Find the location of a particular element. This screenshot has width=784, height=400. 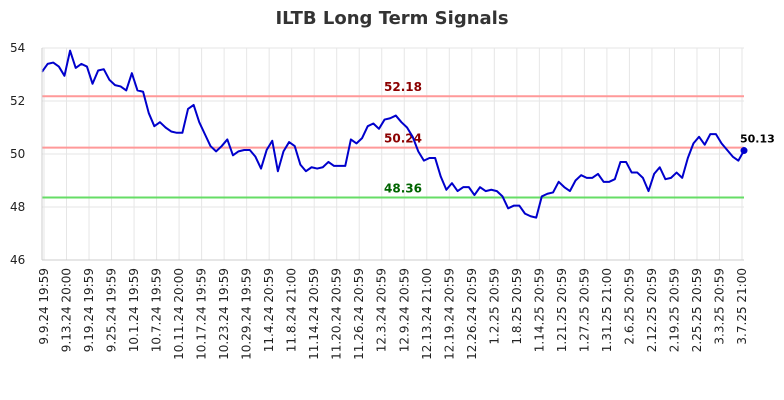

x-tick-label: 10.7.24 19:59 is located at coordinates (157, 310).